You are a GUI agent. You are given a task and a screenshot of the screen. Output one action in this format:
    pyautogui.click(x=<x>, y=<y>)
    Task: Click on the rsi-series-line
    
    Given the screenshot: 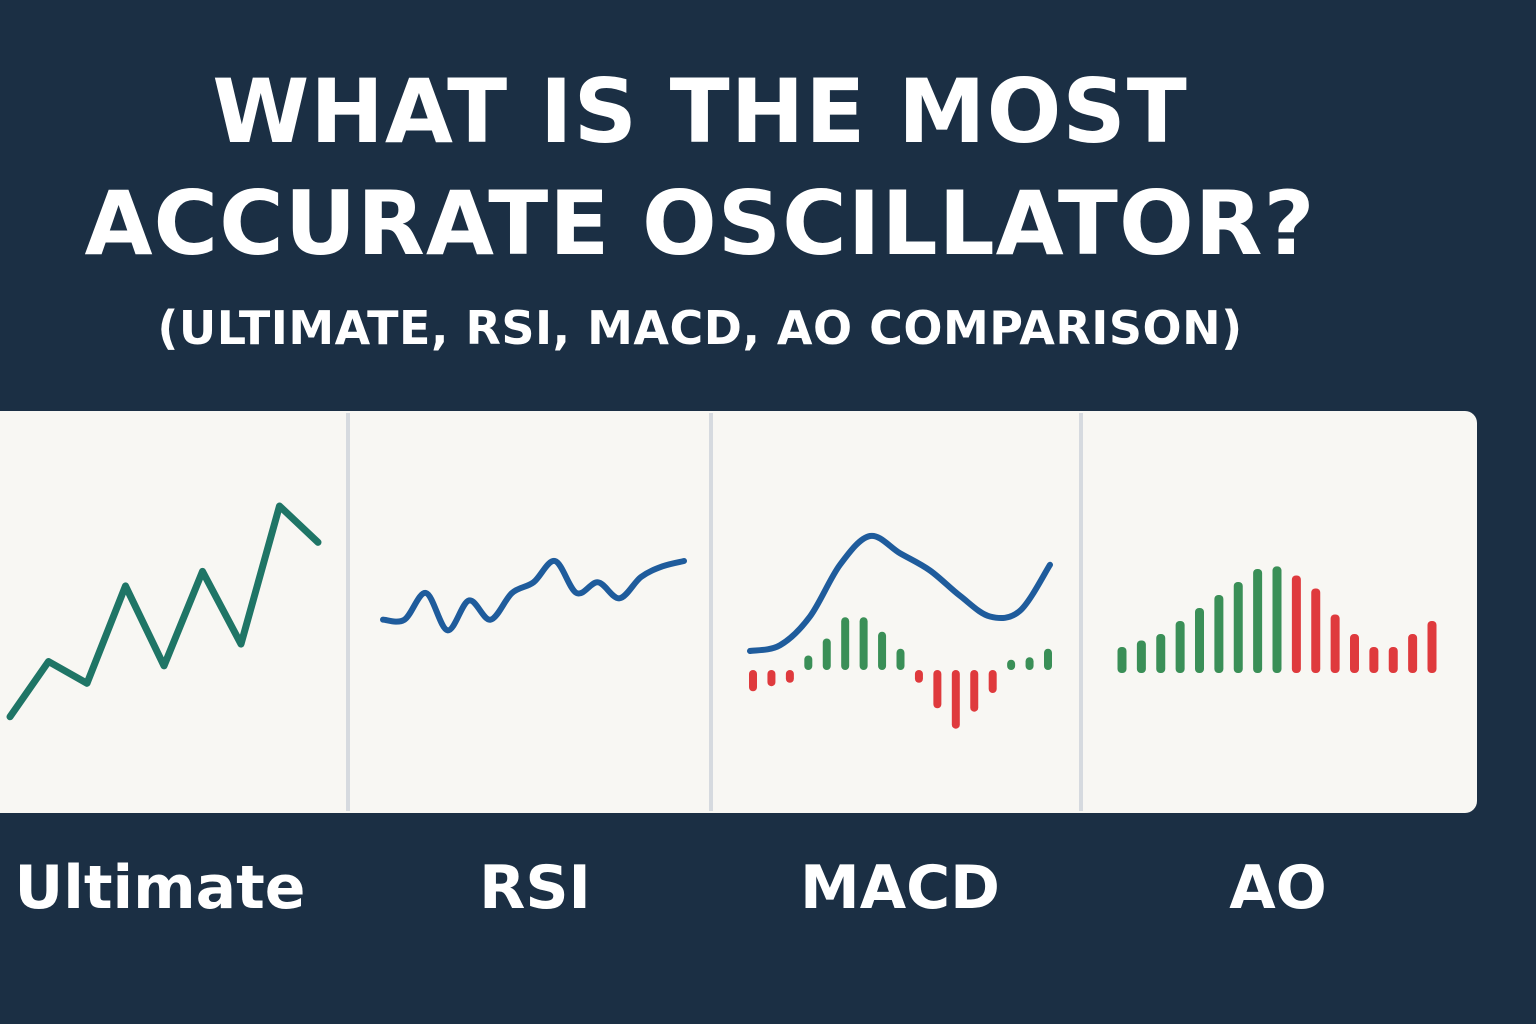 What is the action you would take?
    pyautogui.click(x=533, y=596)
    